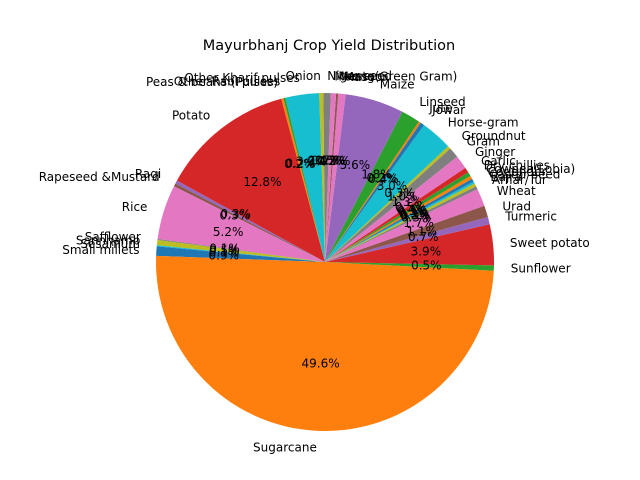 This screenshot has width=640, height=480. I want to click on percent-label-rice: 5.2%, so click(228, 232).